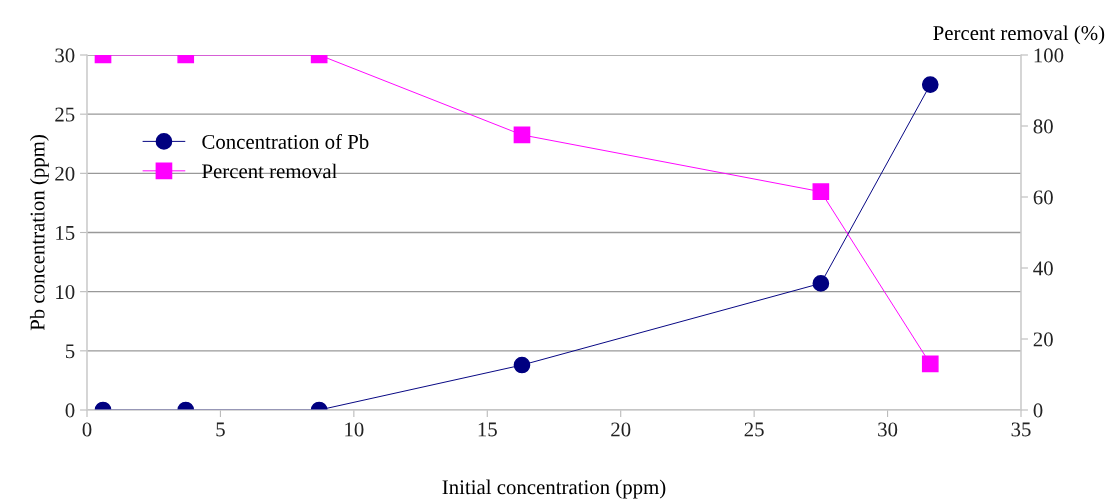  Describe the element at coordinates (888, 429) in the screenshot. I see `x-tick-label: 30` at that location.